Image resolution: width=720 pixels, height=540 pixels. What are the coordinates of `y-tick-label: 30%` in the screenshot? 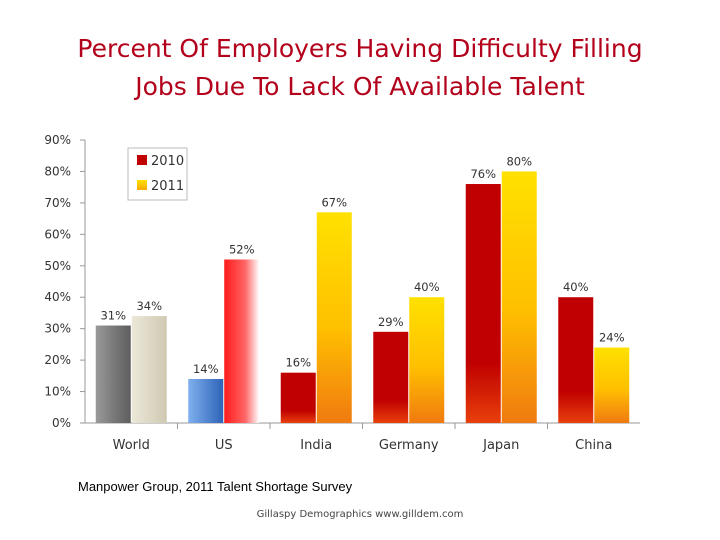 It's located at (57, 329).